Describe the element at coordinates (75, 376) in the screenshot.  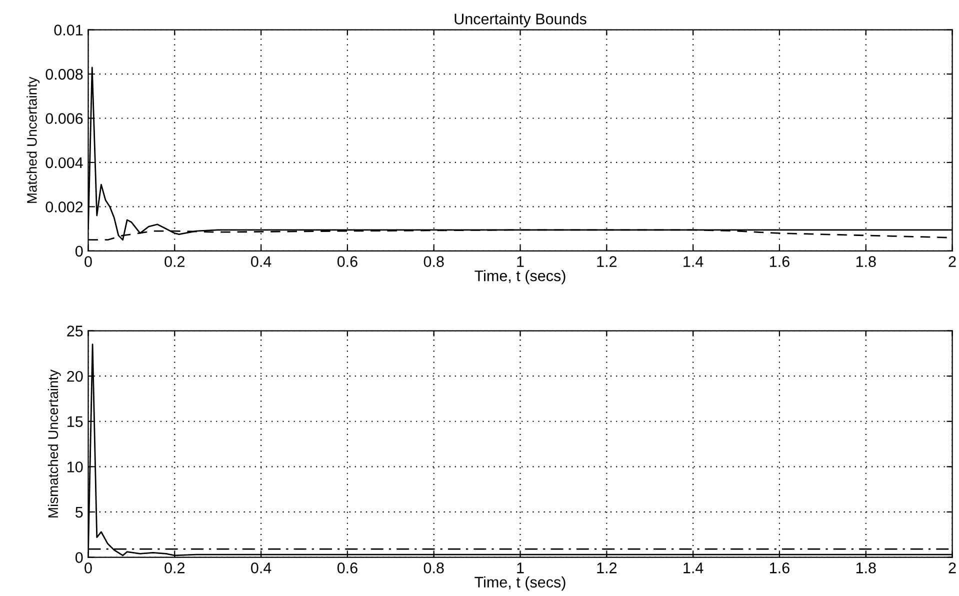
I see `y-tick-label: 20` at that location.